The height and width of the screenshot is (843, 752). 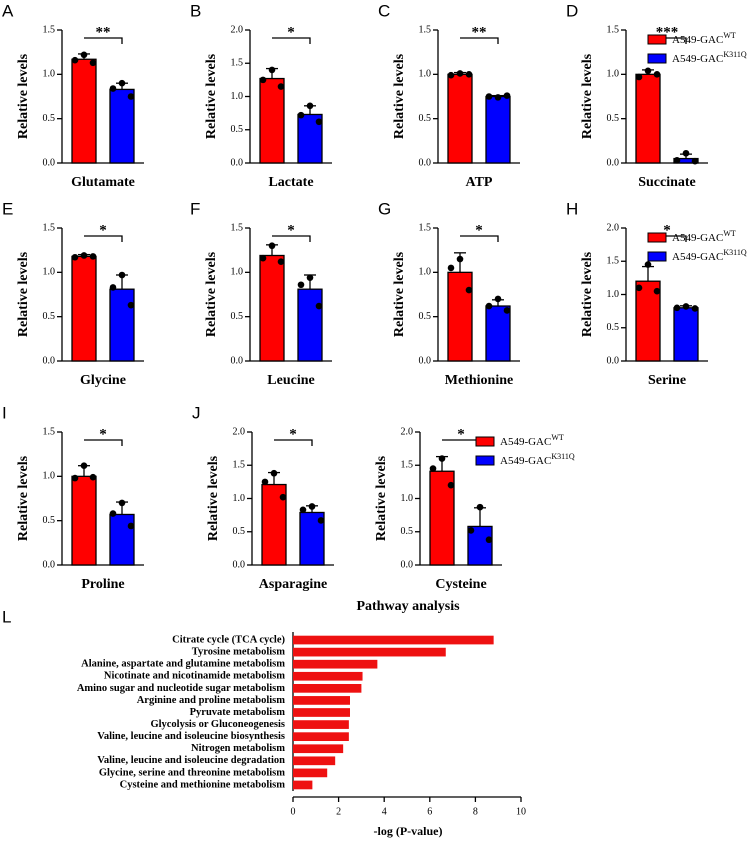 What do you see at coordinates (704, 38) in the screenshot?
I see `legend-label: A549-GACWT` at bounding box center [704, 38].